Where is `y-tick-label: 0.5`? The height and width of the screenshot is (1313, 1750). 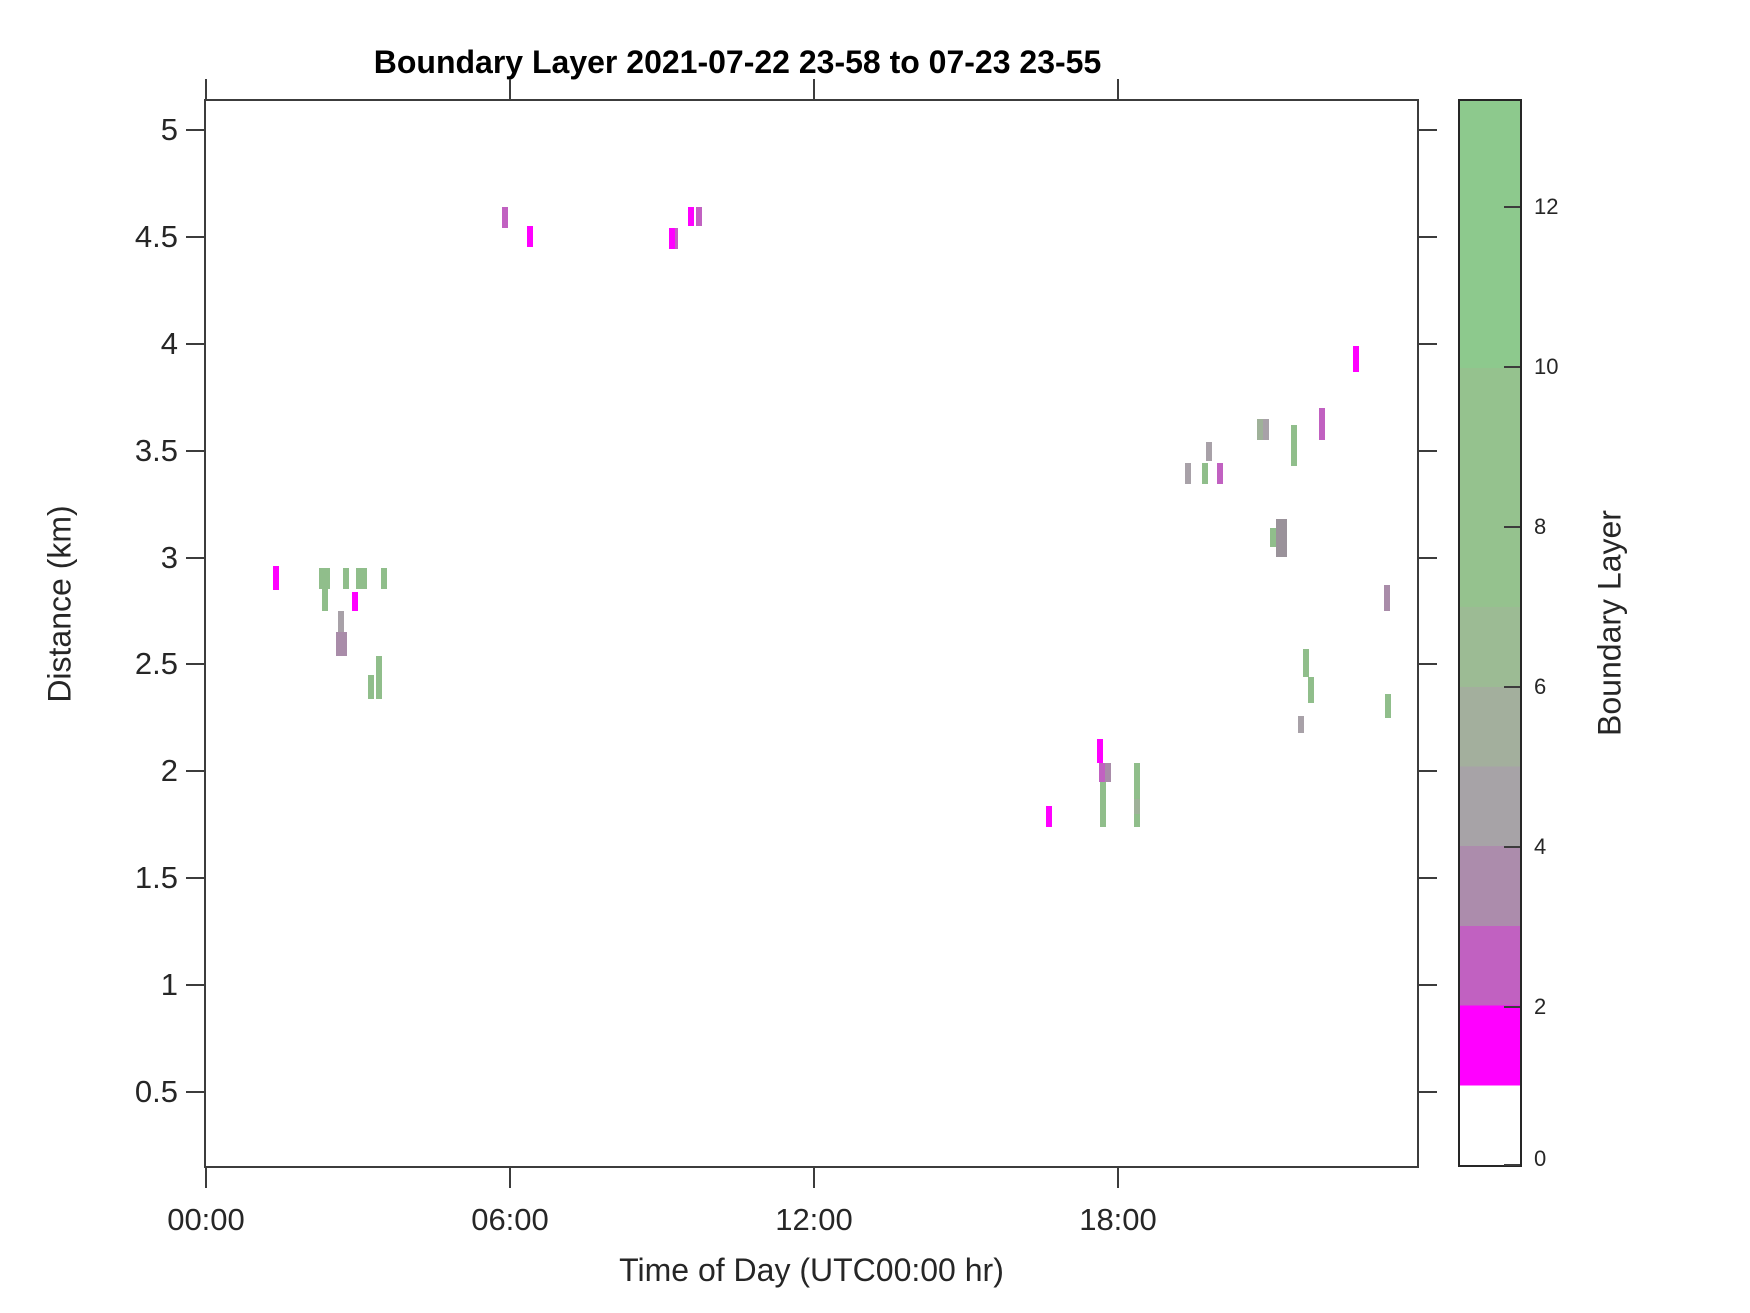 y-tick-label: 0.5 is located at coordinates (156, 1091).